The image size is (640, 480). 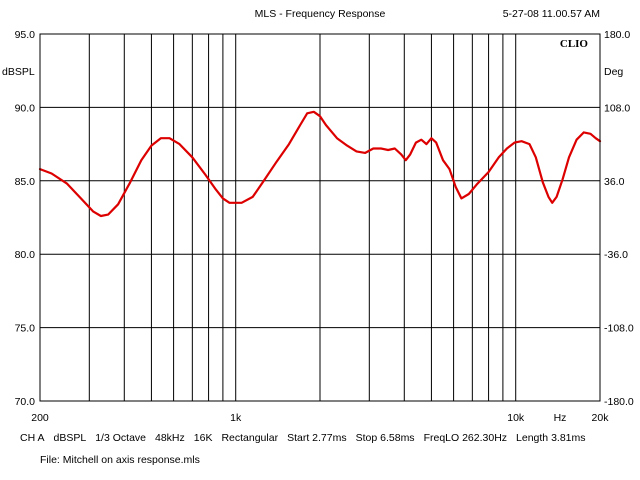 What do you see at coordinates (25, 402) in the screenshot?
I see `left-tick-label: 70.0` at bounding box center [25, 402].